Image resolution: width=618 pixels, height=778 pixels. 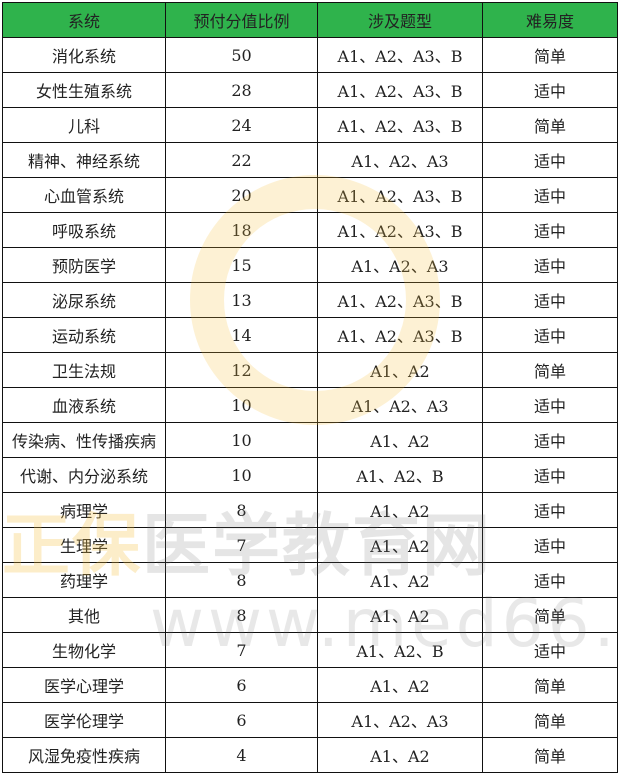 What do you see at coordinates (84, 650) in the screenshot?
I see `cell-system: 生物化学` at bounding box center [84, 650].